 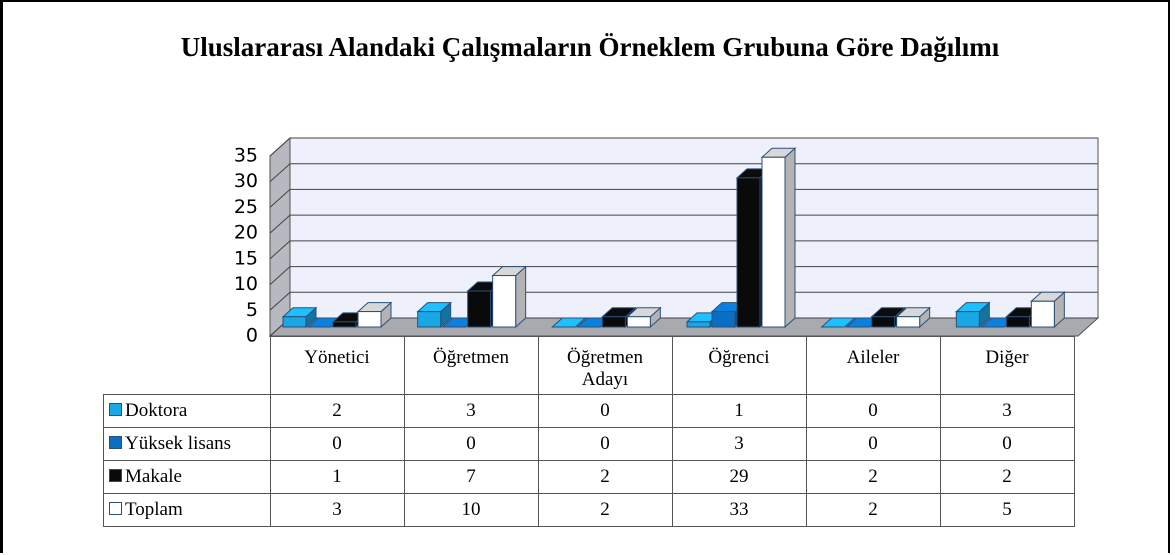 I want to click on value-label: 10, so click(x=471, y=510).